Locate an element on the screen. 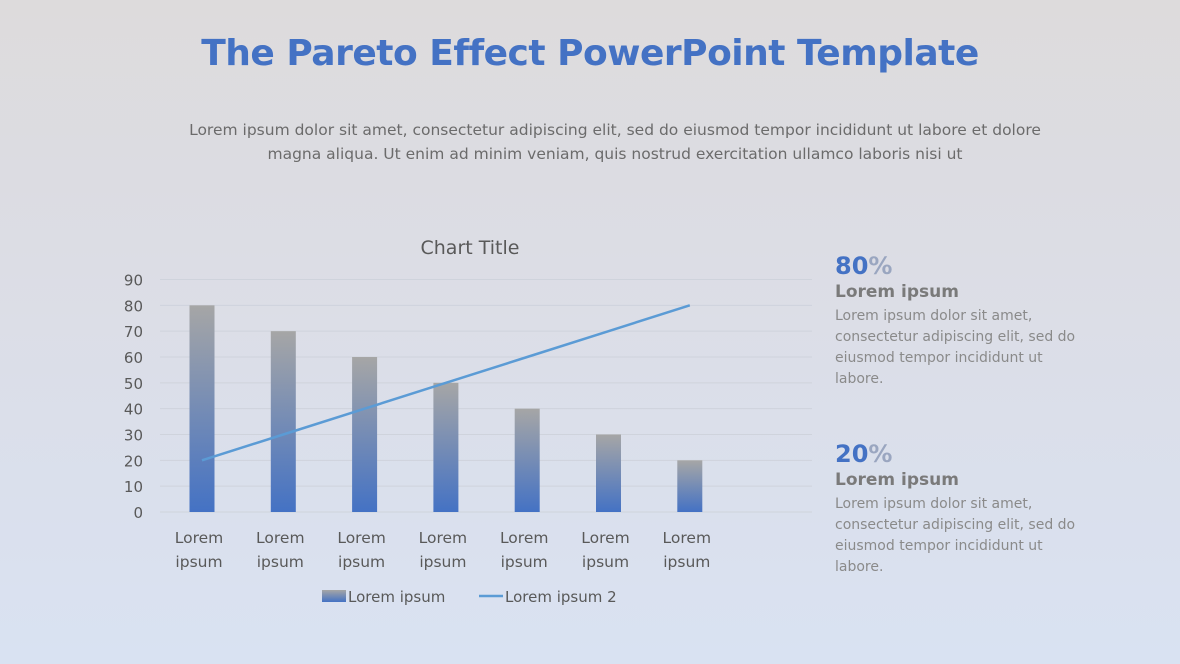  y-tick-label: 20 is located at coordinates (133, 461).